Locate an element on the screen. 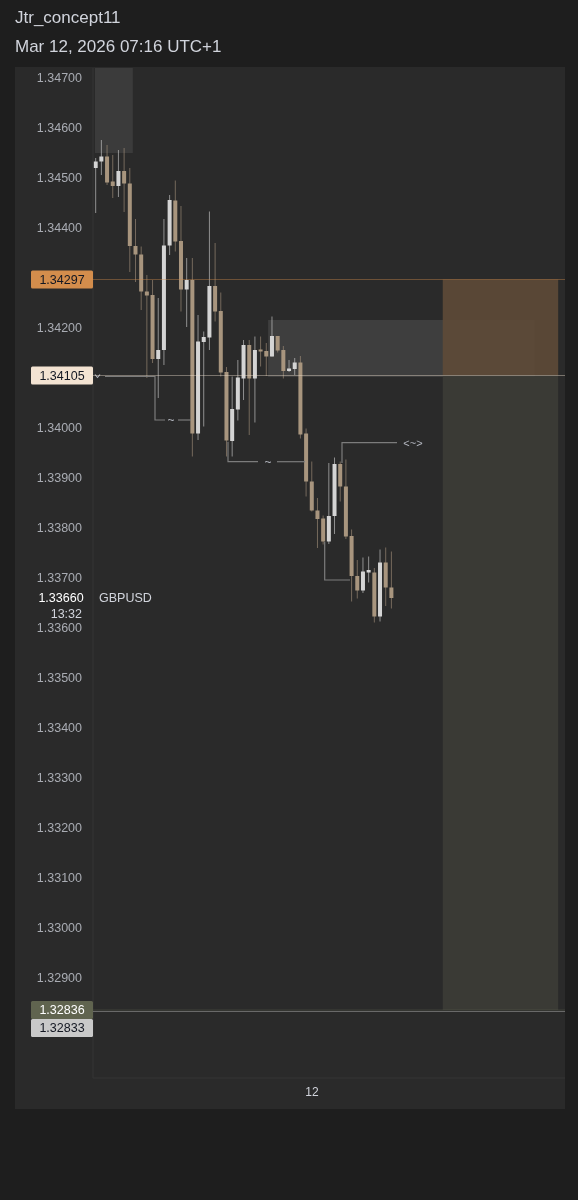 Image resolution: width=578 pixels, height=1200 pixels. ref-line-label: 1.34297 is located at coordinates (62, 279).